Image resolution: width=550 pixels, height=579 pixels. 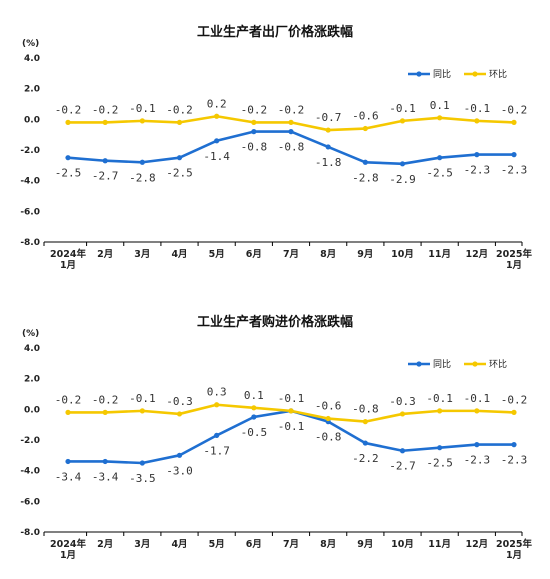 What do you see at coordinates (365, 409) in the screenshot?
I see `data-label-mom: -0.8` at bounding box center [365, 409].